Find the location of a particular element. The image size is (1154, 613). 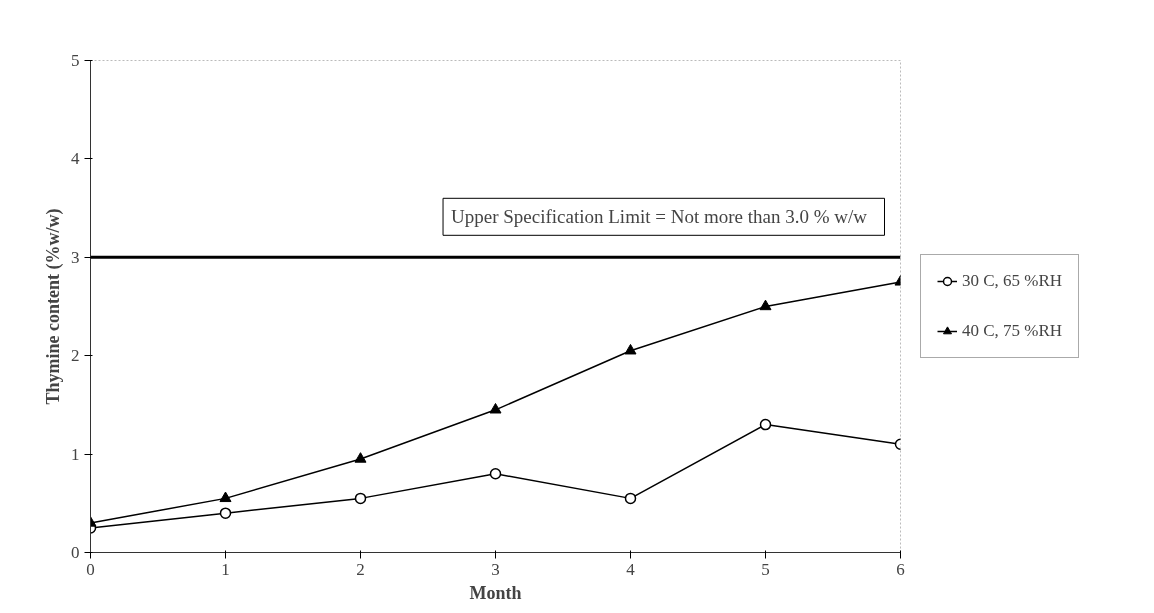

x-tick-label: 4 is located at coordinates (631, 569).